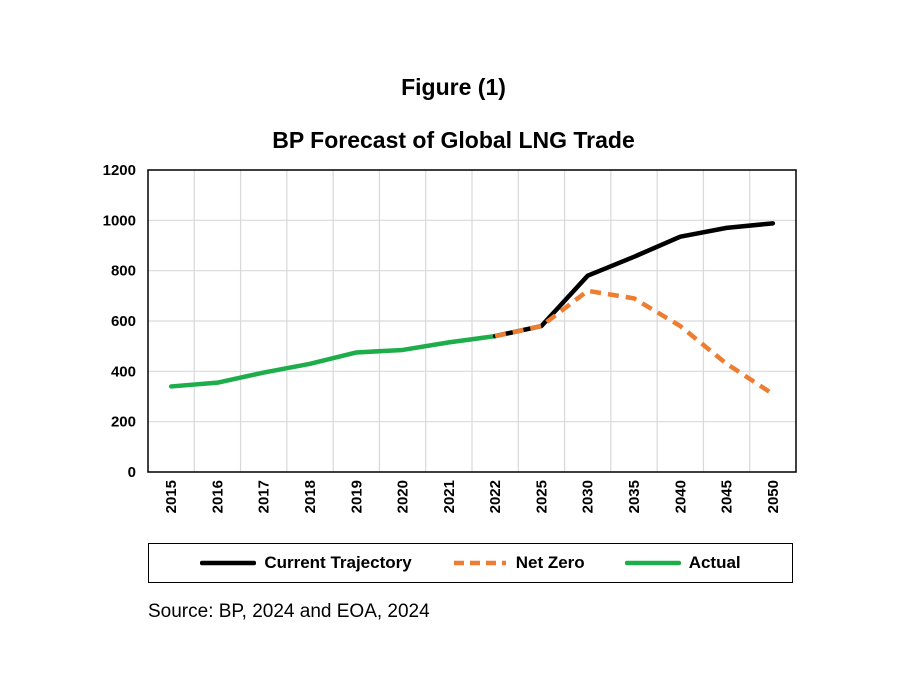 The width and height of the screenshot is (907, 696). Describe the element at coordinates (171, 496) in the screenshot. I see `x-tick-label: 2015` at that location.